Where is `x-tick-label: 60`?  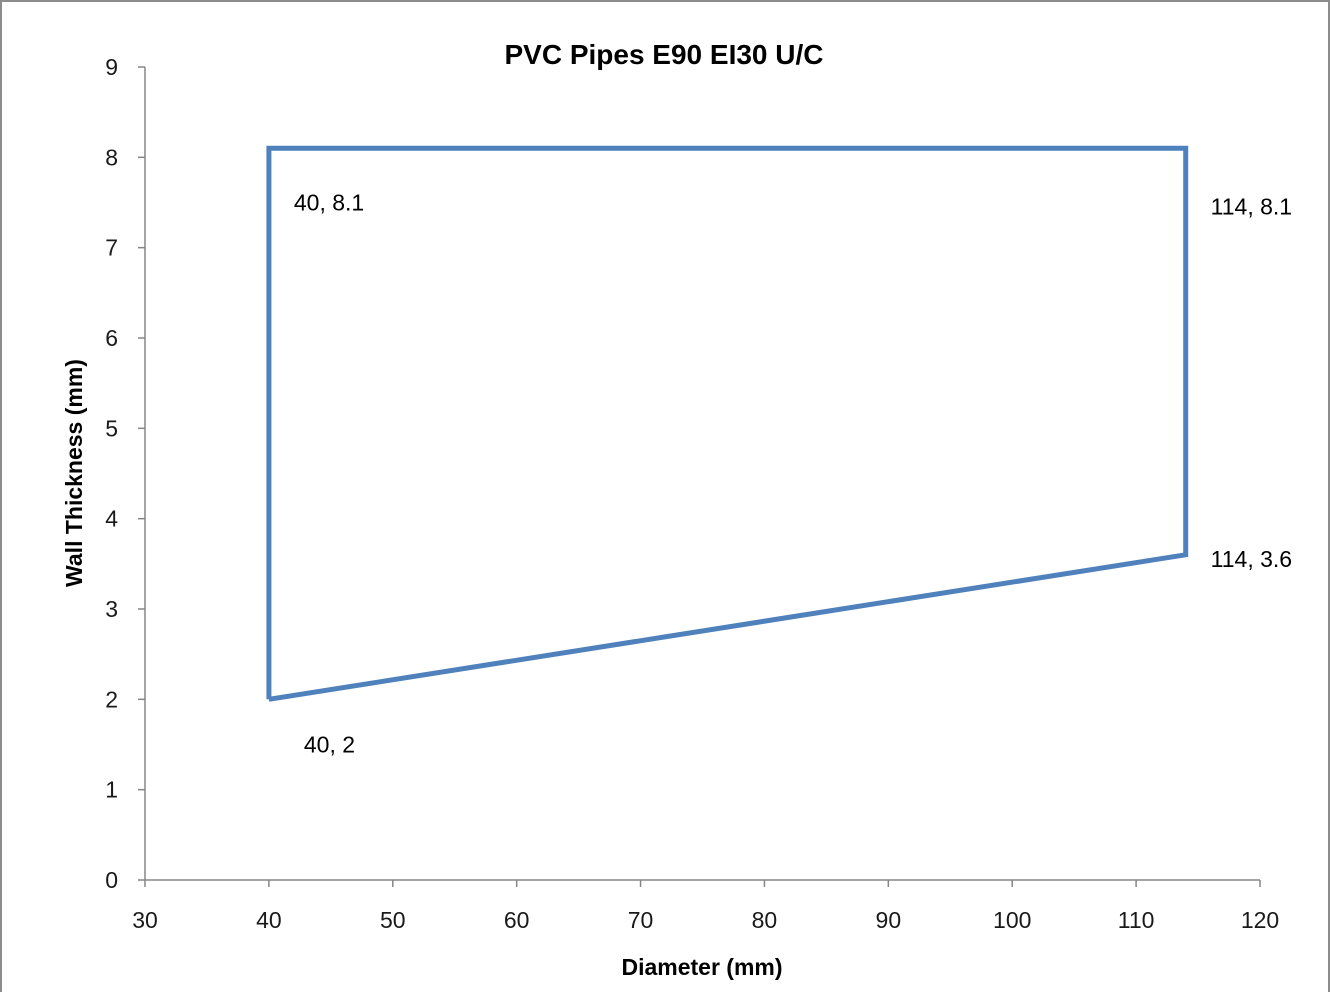 x-tick-label: 60 is located at coordinates (517, 920).